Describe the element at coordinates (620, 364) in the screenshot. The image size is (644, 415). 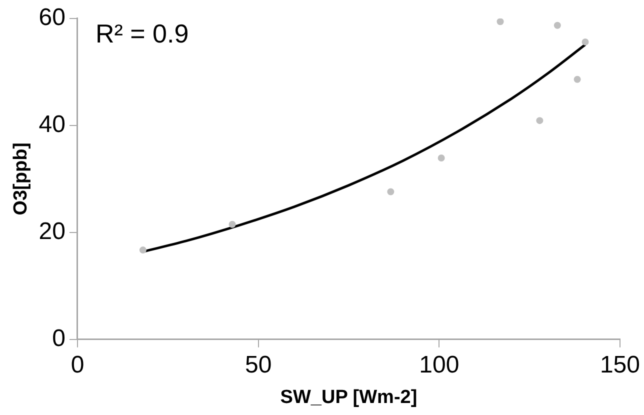
I see `x-tick-label: 150` at that location.